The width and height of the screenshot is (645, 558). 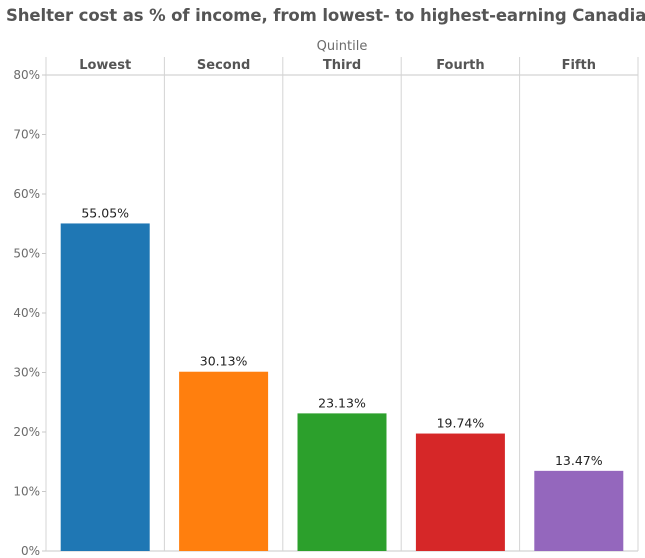 I want to click on x-tick-label: Fourth, so click(x=460, y=65).